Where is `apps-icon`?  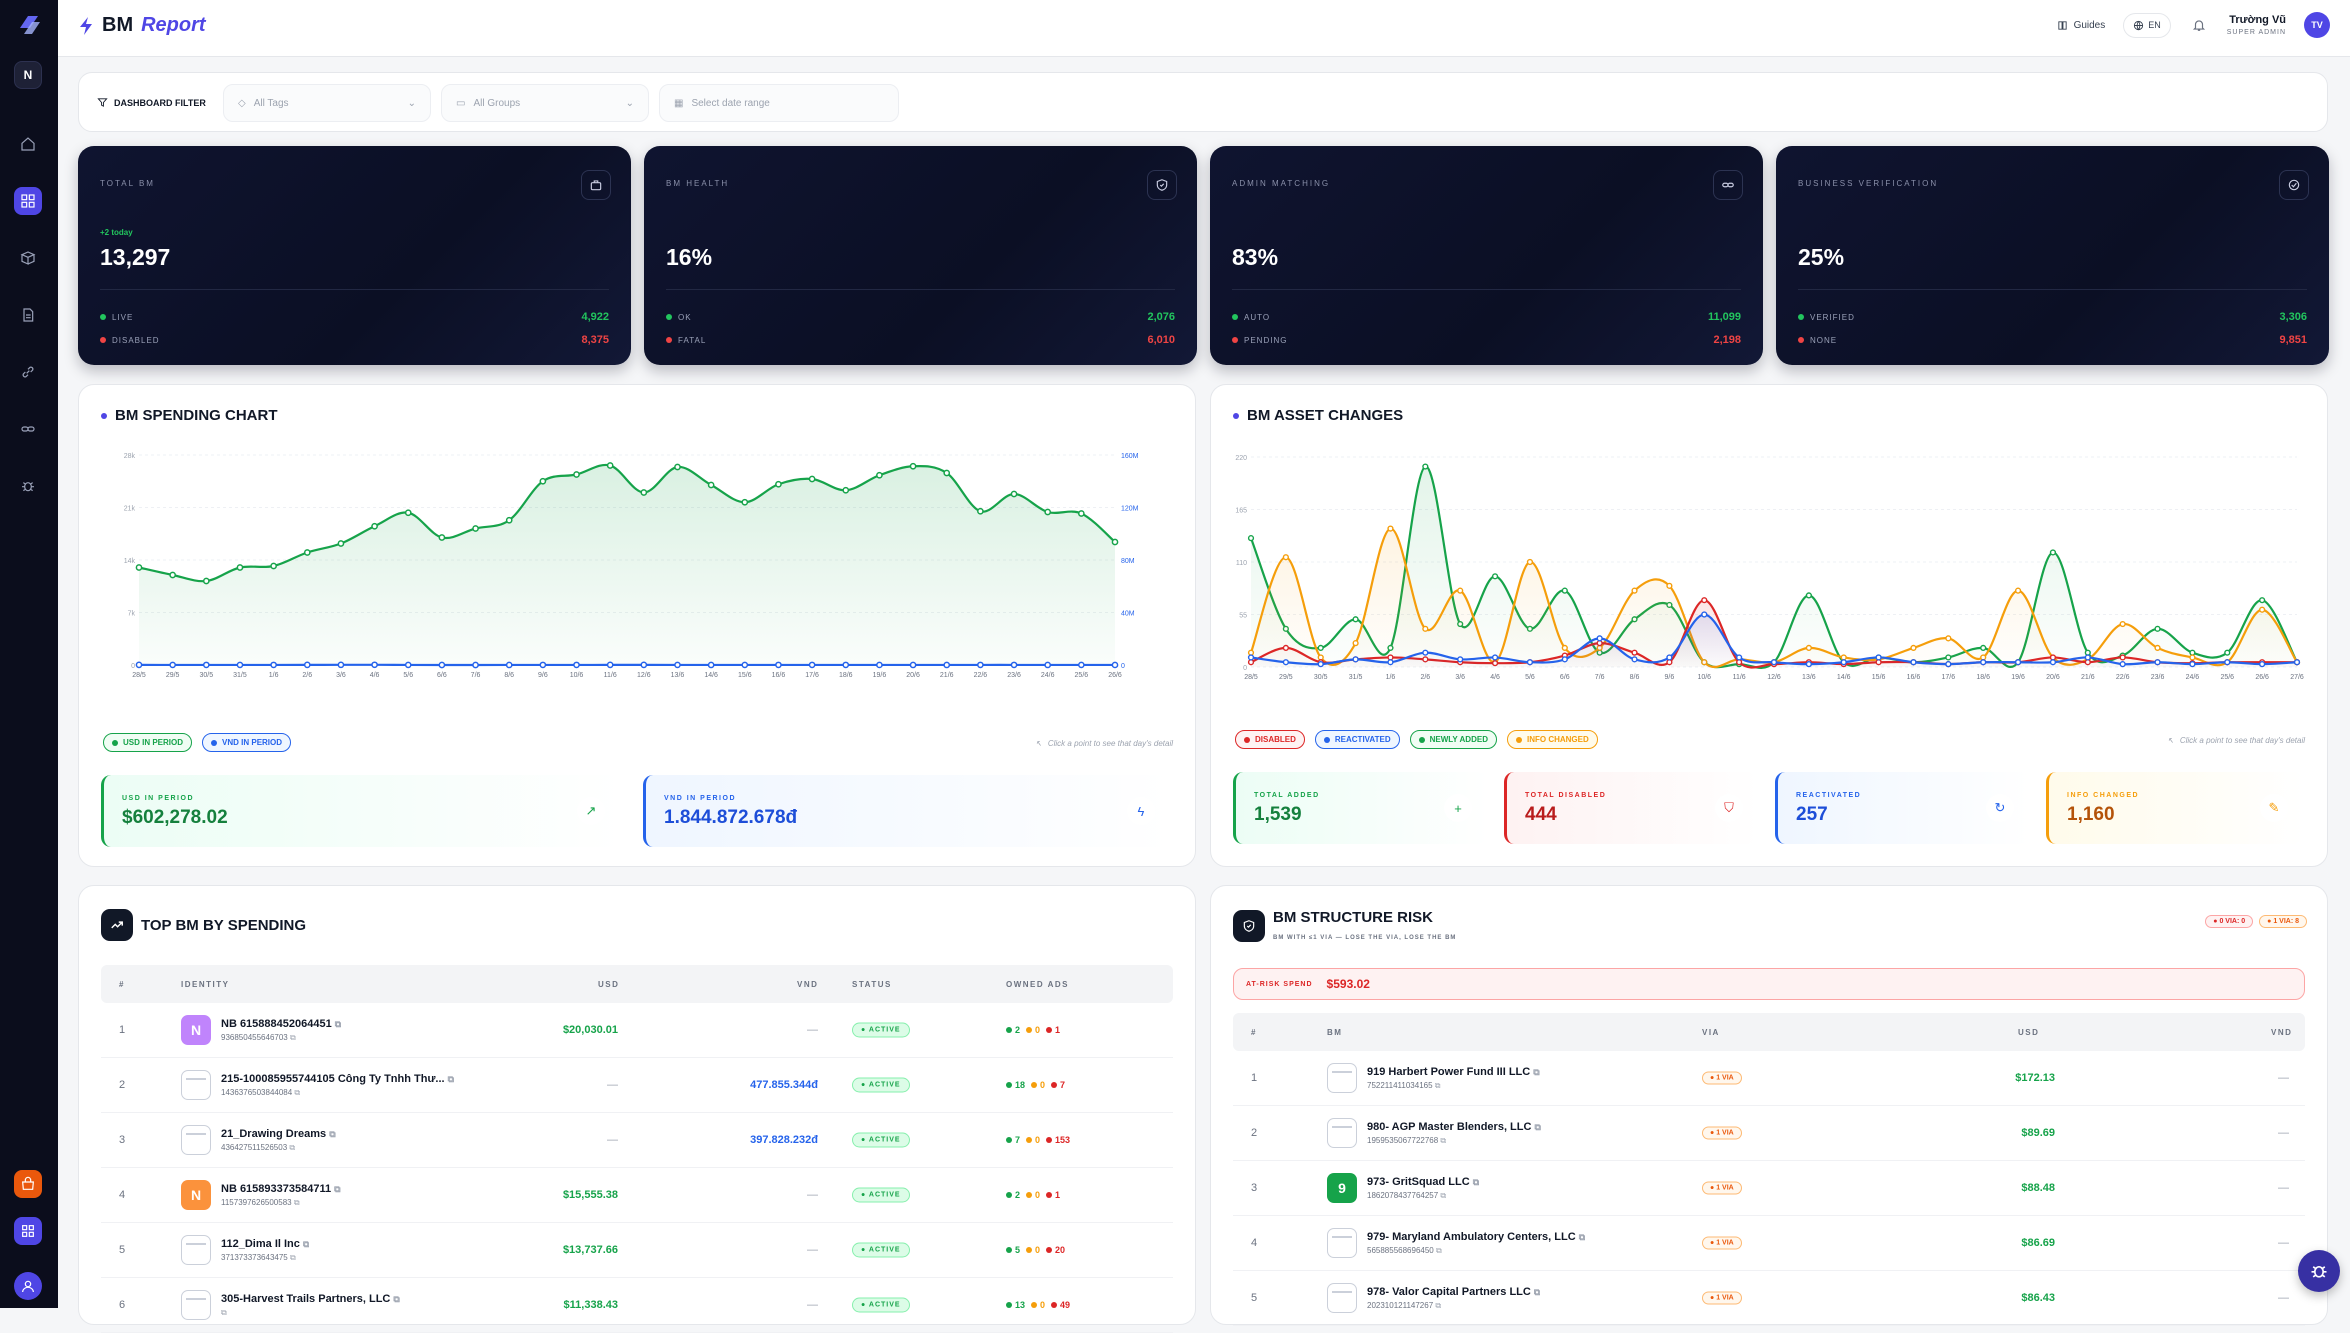 apps-icon is located at coordinates (28, 1231).